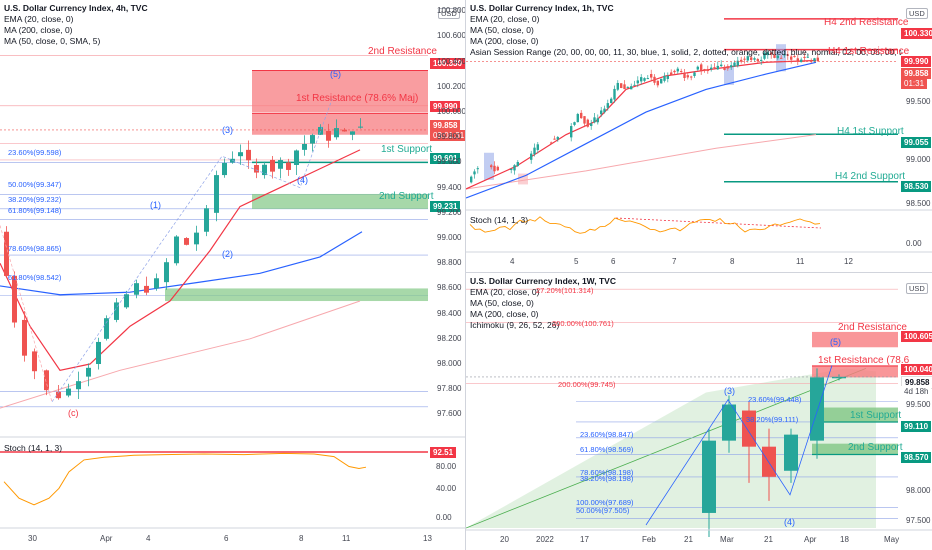  Describe the element at coordinates (870, 176) in the screenshot. I see `zone-label-s2: H4 2nd Support` at that location.